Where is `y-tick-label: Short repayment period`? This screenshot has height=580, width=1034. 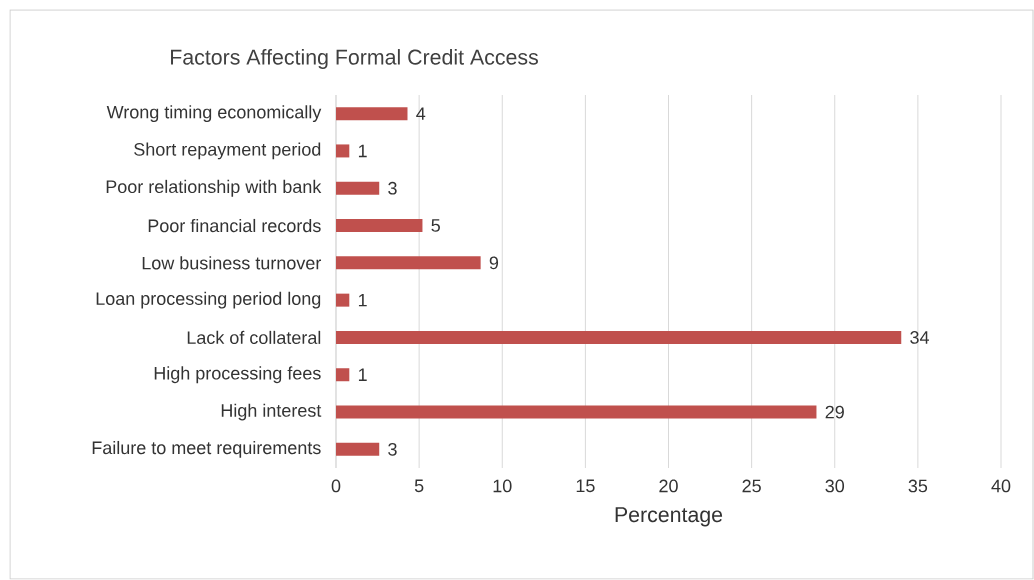
y-tick-label: Short repayment period is located at coordinates (227, 151).